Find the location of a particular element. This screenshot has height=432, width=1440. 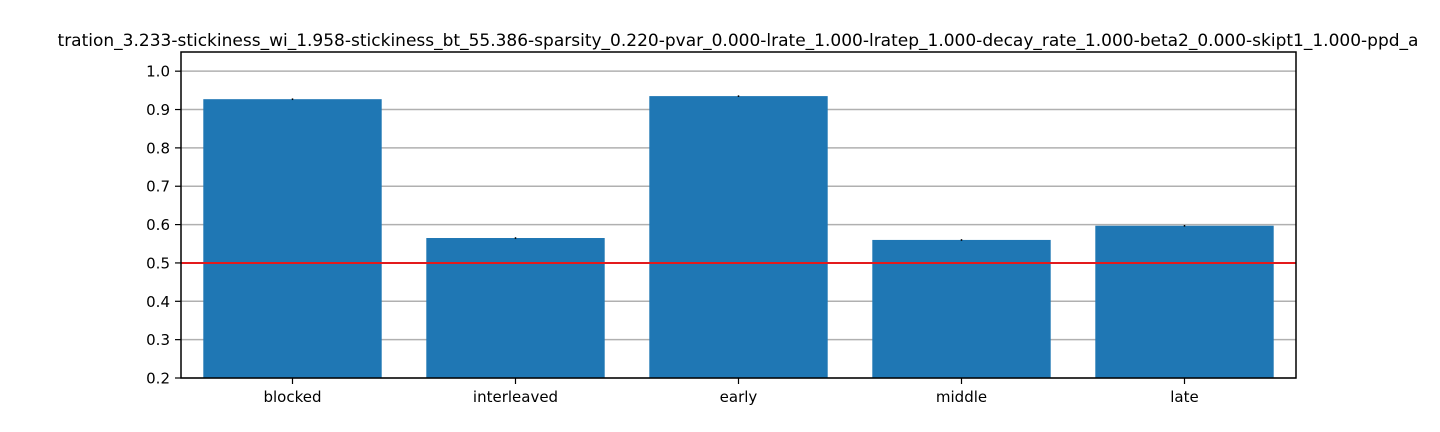

x-tick-label-late: late is located at coordinates (1184, 397).